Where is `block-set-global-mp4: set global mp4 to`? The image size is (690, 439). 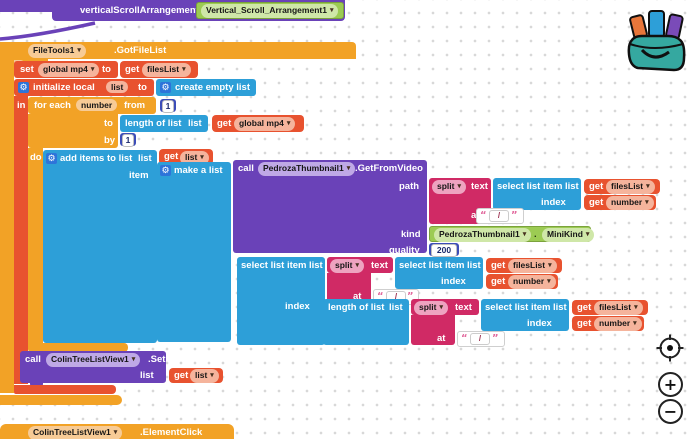
block-set-global-mp4: set global mp4 to is located at coordinates (66, 69).